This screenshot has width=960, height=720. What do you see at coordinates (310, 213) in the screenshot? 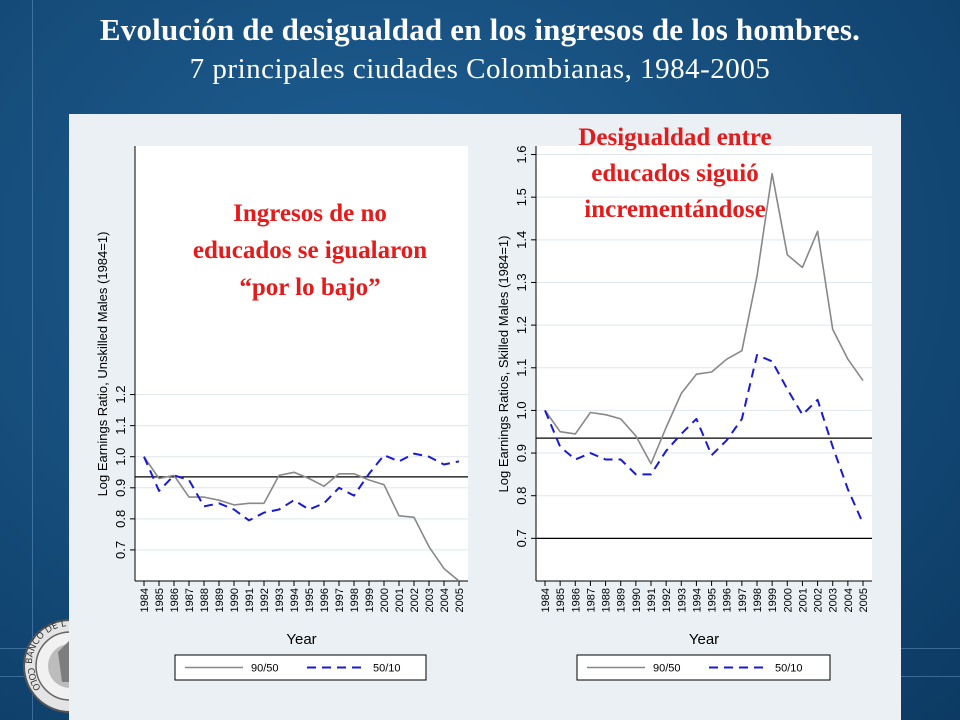
I see `annotation-line: Ingresos de no` at bounding box center [310, 213].